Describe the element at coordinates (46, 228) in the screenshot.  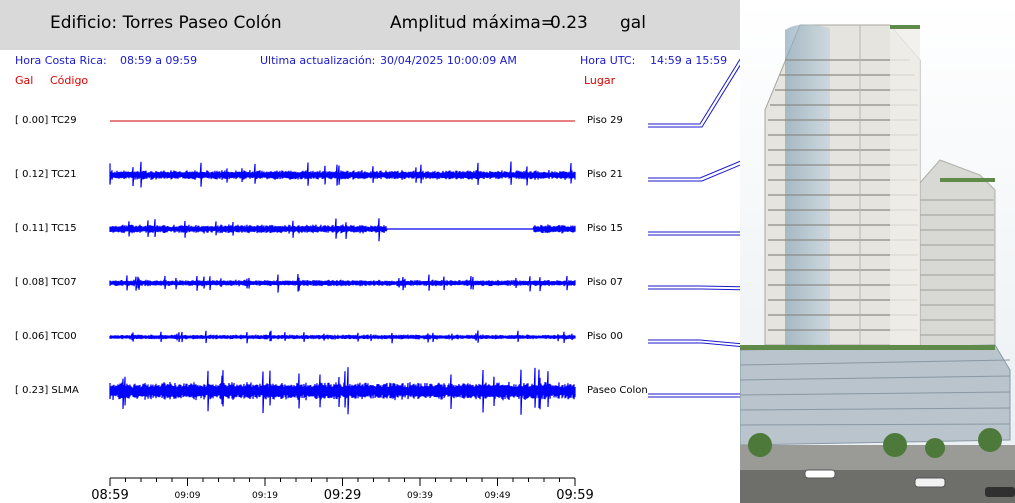
I see `gal-value-tc15: [ 0.11] TC15` at that location.